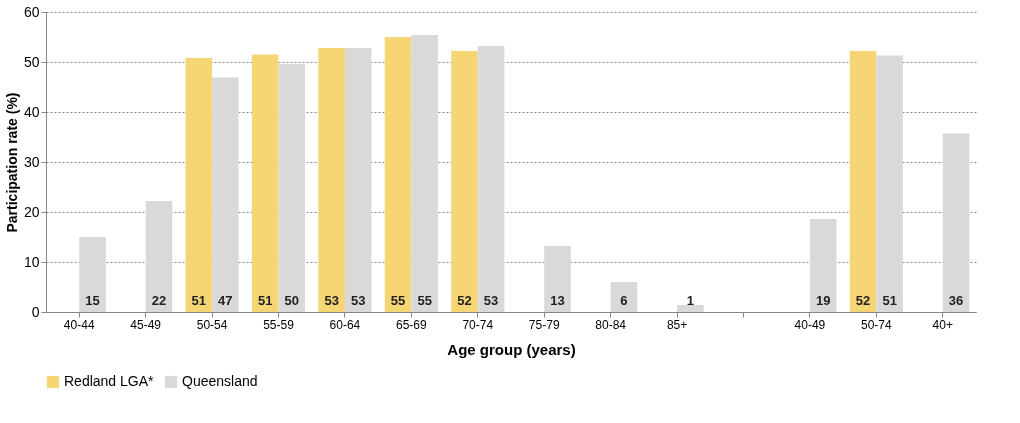 The height and width of the screenshot is (423, 1020). Describe the element at coordinates (810, 324) in the screenshot. I see `x-tick-label: 40-49` at that location.